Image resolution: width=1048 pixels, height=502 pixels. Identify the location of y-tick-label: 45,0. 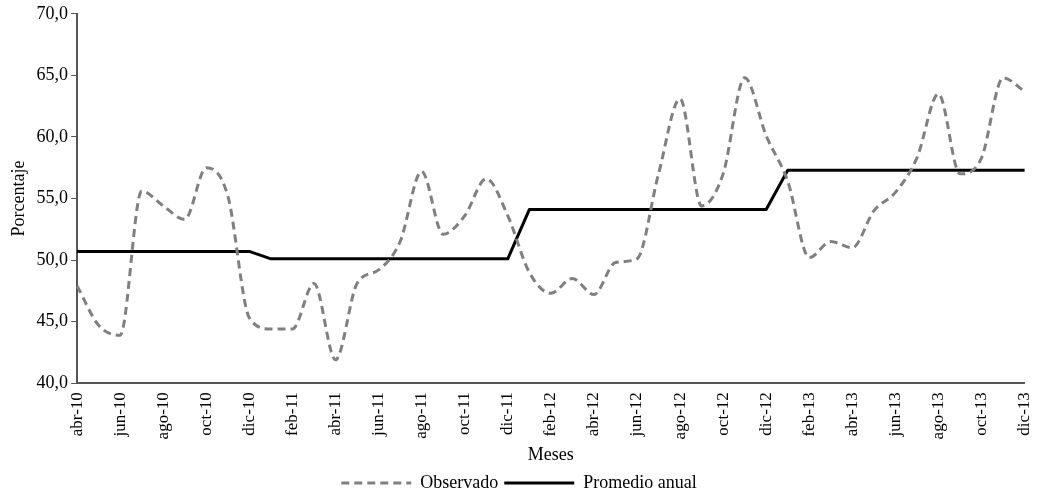
(52, 320).